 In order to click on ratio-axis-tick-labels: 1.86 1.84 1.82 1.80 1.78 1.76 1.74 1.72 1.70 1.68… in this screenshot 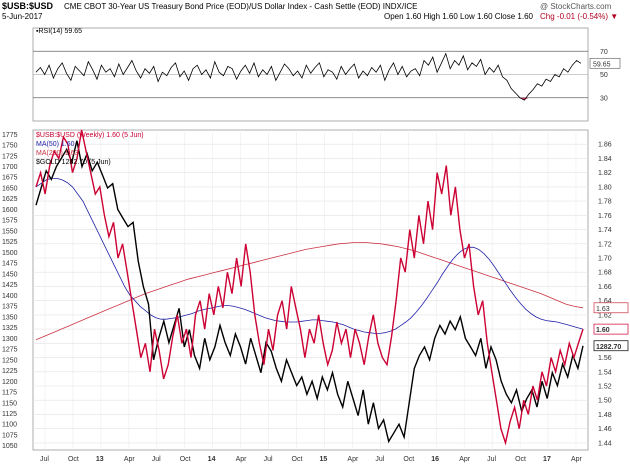, I will do `click(605, 295)`.